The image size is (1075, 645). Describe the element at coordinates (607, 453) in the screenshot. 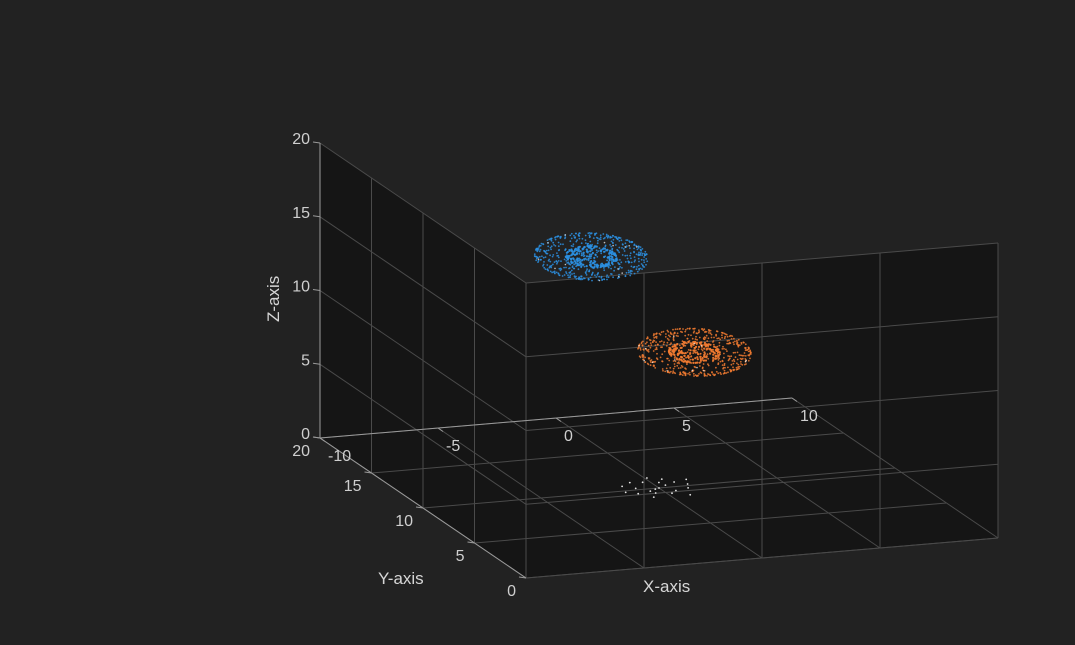

I see `grid-line-y-floor` at that location.